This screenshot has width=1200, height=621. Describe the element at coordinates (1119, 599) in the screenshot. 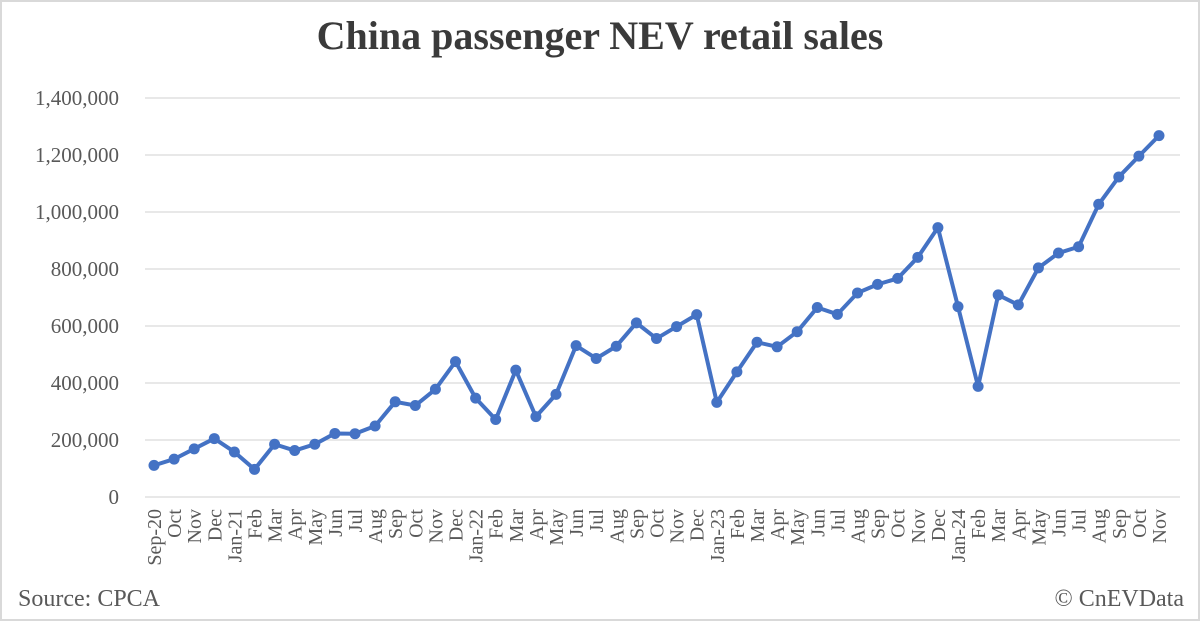

I see `copyright-label: © CnEVData` at that location.